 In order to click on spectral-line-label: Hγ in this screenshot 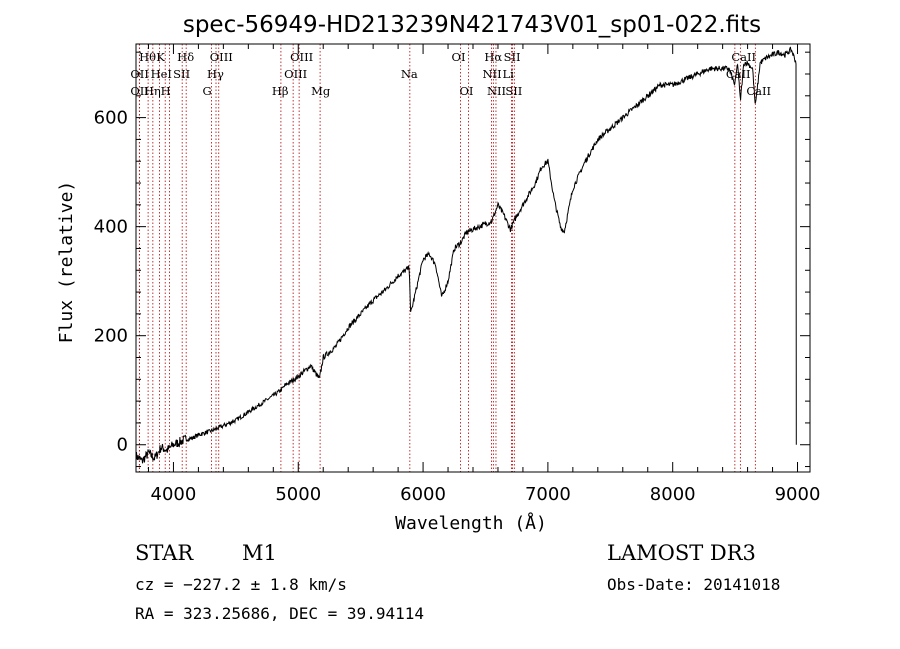, I will do `click(215, 74)`.